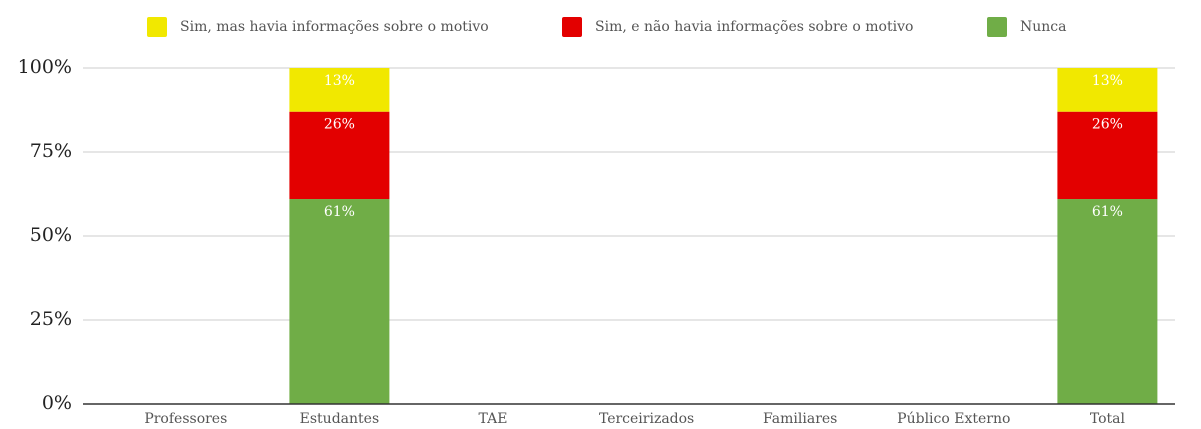  I want to click on x-tick-label: Estudantes, so click(339, 418).